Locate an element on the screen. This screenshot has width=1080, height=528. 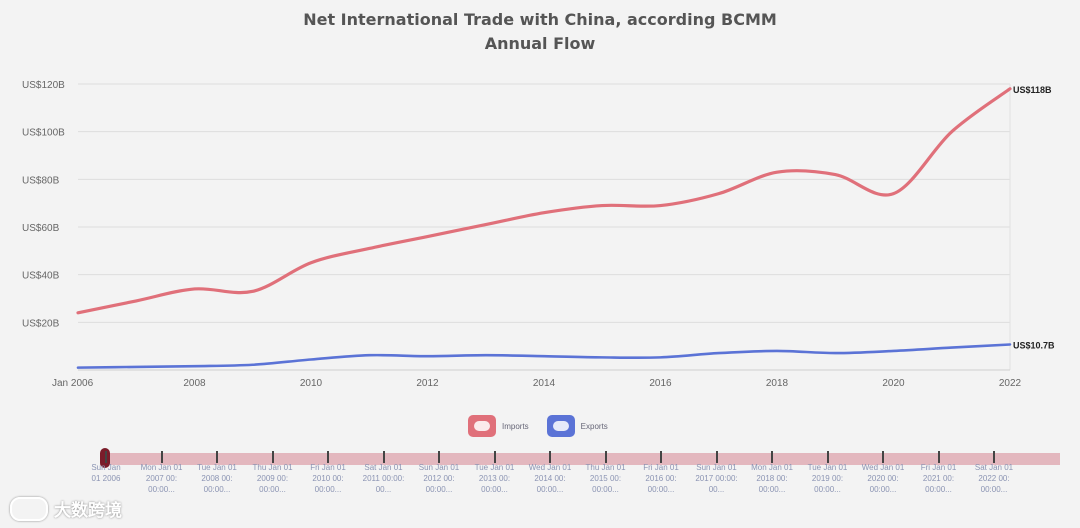
legend-item-exports: Exports is located at coordinates (577, 426).